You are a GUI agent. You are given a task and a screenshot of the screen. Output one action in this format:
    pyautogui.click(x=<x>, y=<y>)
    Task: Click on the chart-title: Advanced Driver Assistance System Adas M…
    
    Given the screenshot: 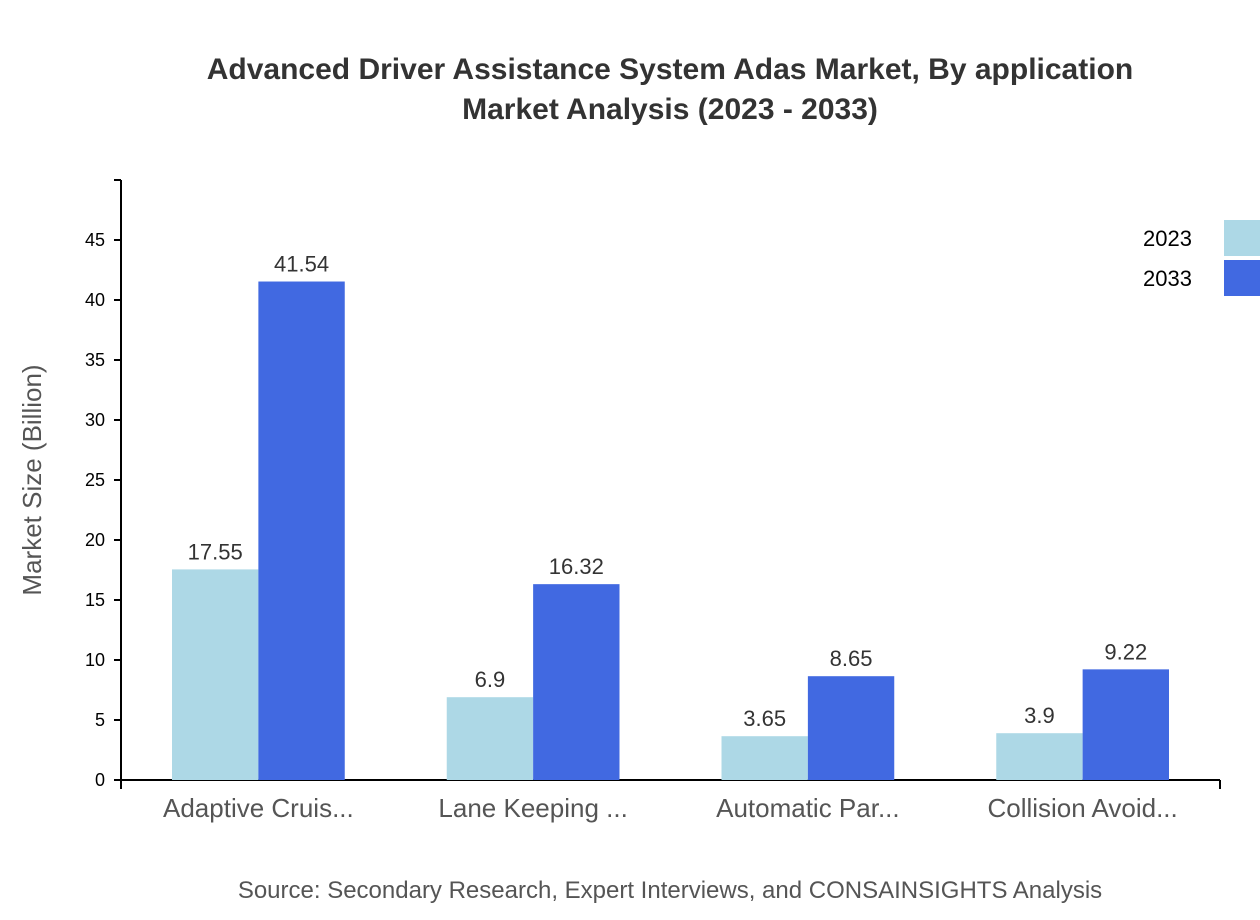 What is the action you would take?
    pyautogui.click(x=630, y=90)
    